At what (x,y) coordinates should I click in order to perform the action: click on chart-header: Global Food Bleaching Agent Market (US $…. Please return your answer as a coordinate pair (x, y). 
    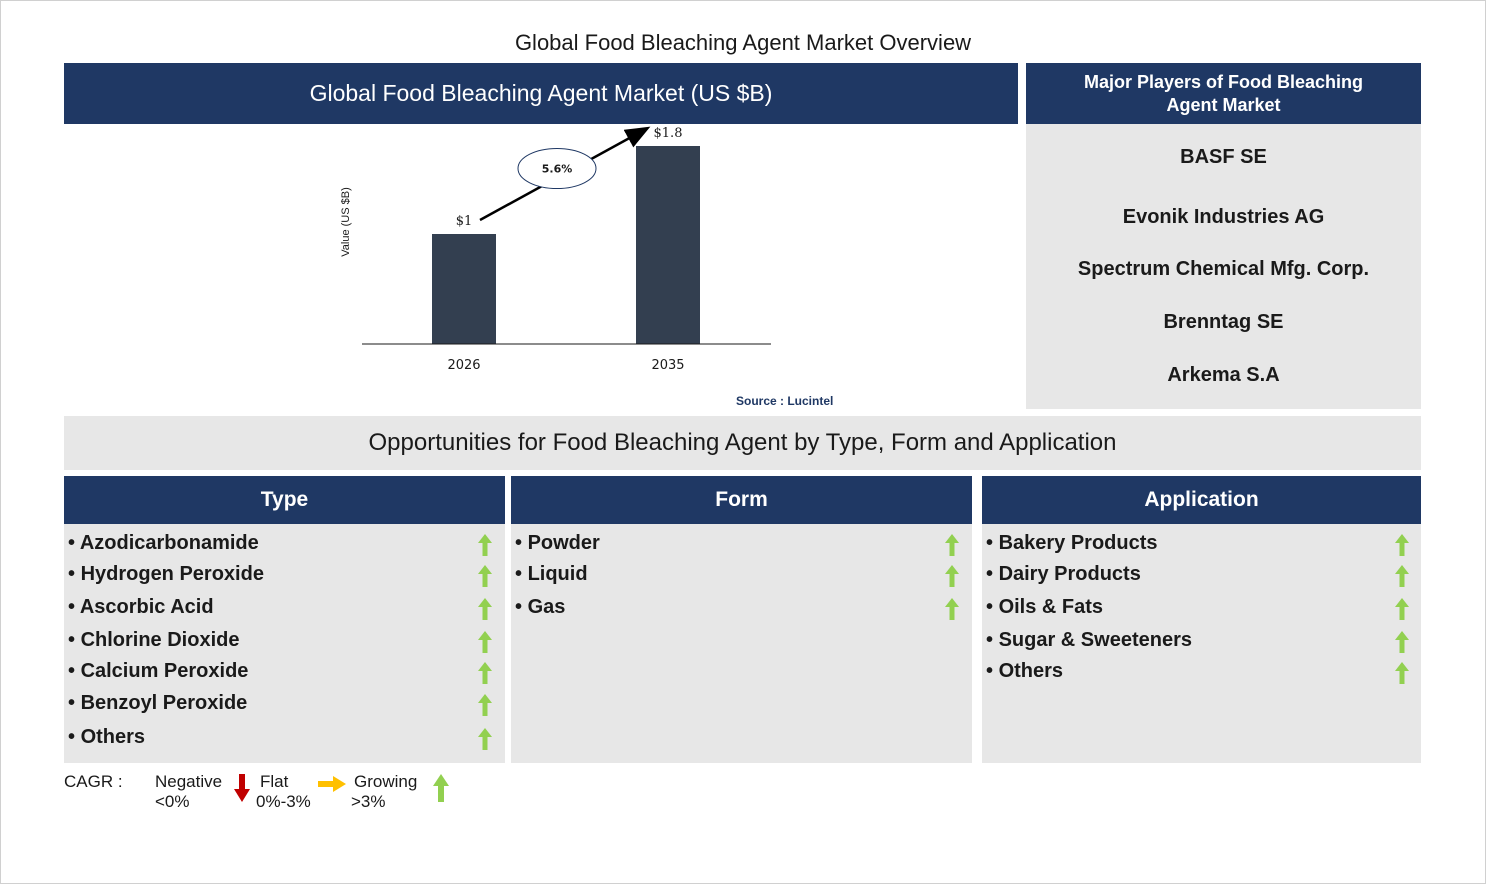
    Looking at the image, I should click on (541, 93).